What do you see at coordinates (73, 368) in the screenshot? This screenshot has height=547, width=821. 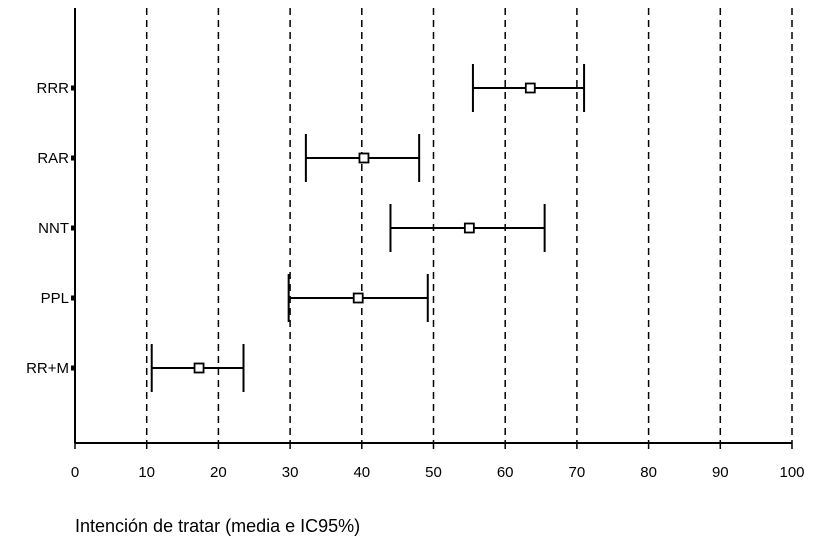 I see `y-tick-RR+M` at bounding box center [73, 368].